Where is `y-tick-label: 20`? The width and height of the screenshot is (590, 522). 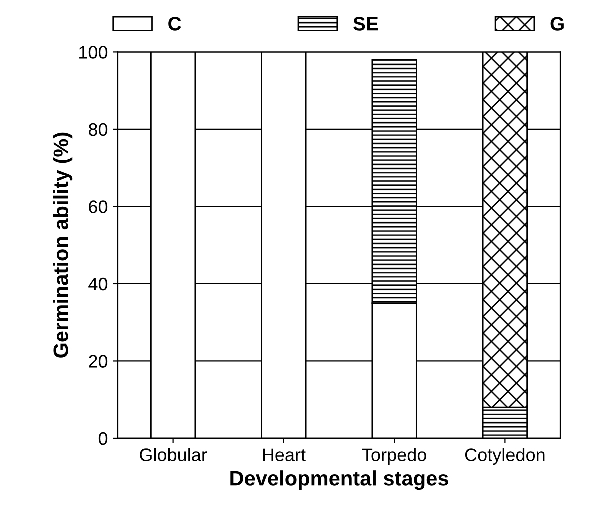
y-tick-label: 20 is located at coordinates (98, 361).